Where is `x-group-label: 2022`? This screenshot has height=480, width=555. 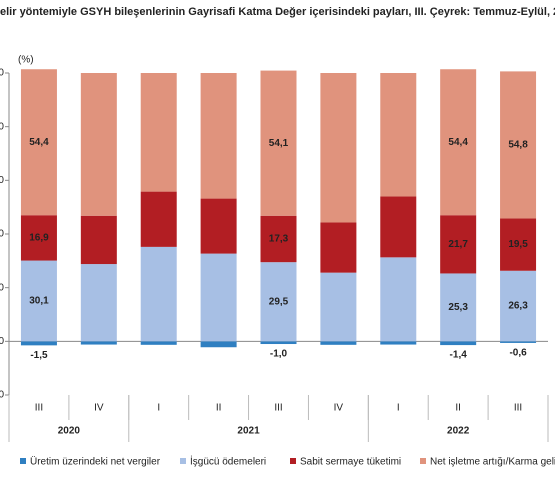
x-group-label: 2022 is located at coordinates (458, 431).